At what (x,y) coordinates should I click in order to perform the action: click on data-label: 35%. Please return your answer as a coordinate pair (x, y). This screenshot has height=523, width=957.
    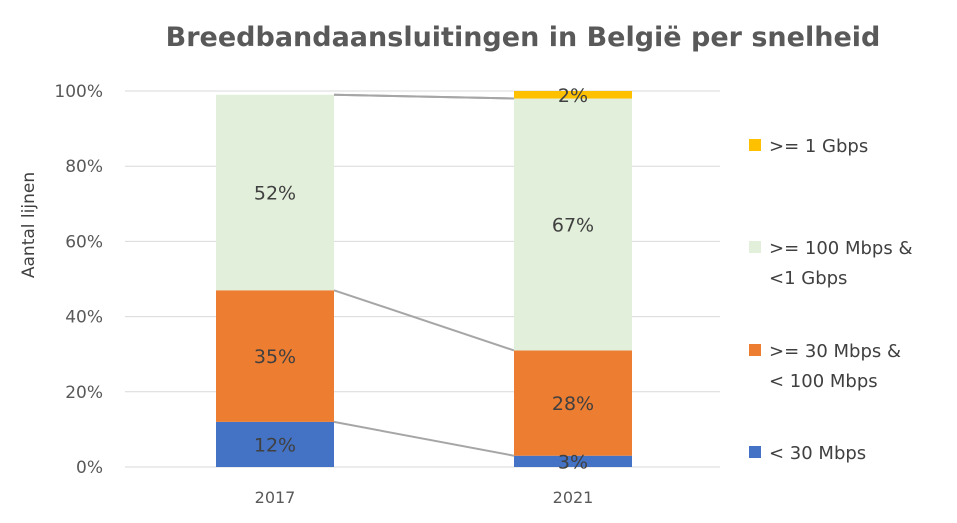
    Looking at the image, I should click on (275, 357).